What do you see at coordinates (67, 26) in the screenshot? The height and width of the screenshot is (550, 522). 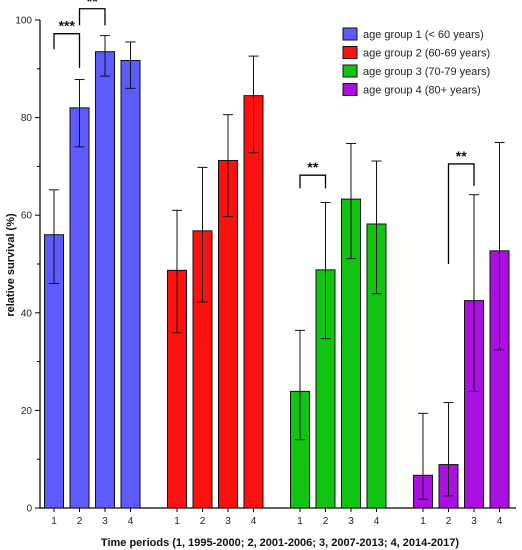 I see `significance-label-1: ***` at bounding box center [67, 26].